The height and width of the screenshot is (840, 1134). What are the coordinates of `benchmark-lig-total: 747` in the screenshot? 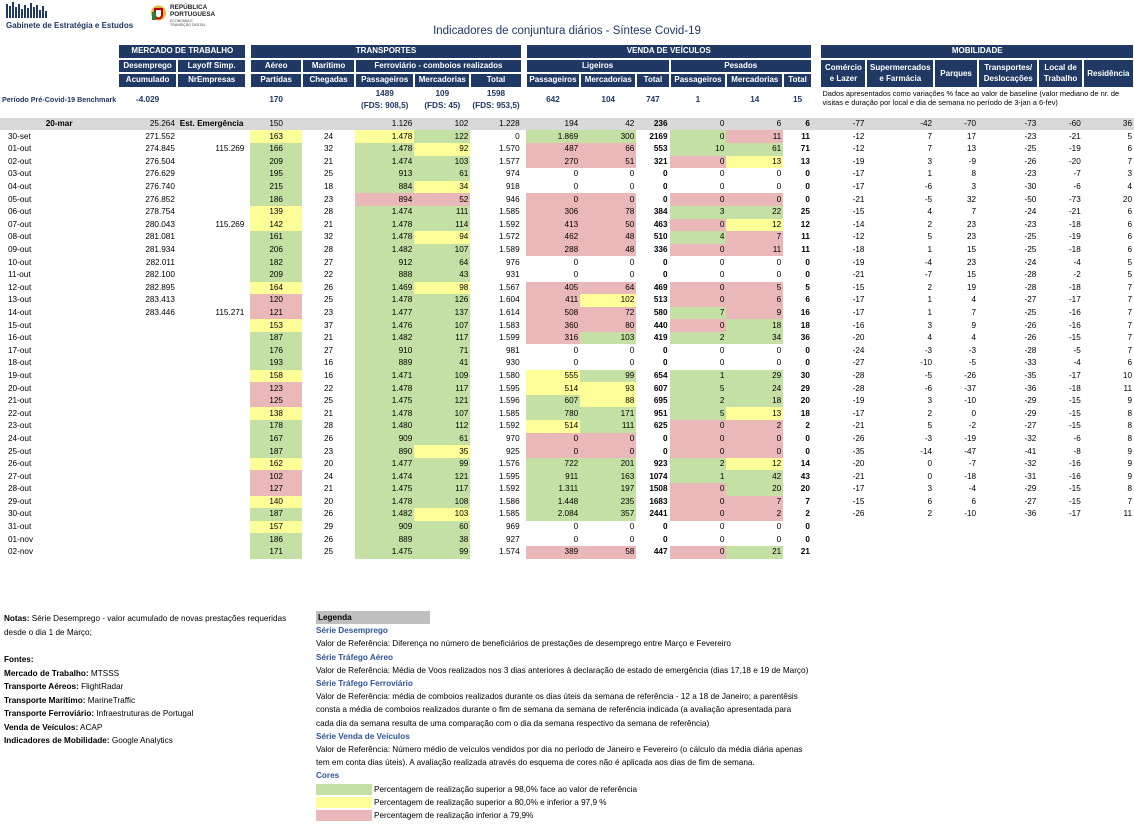 It's located at (653, 99).